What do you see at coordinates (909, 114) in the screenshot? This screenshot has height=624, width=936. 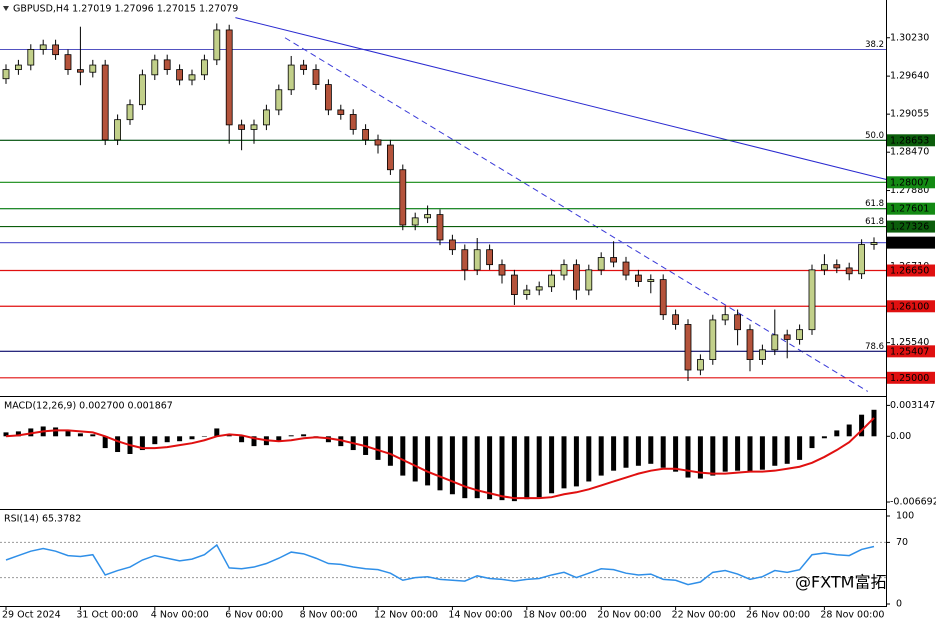 I see `y-tick-label: 1.29055` at bounding box center [909, 114].